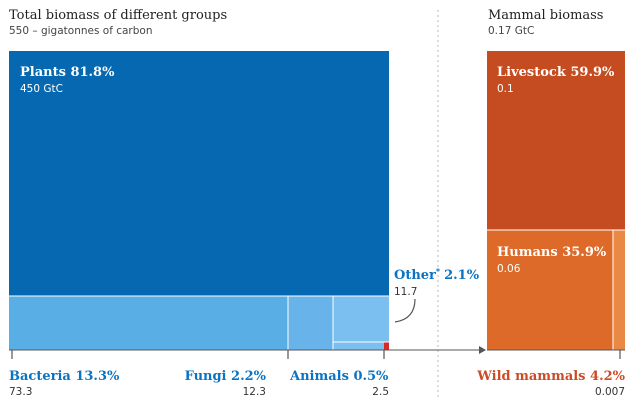  Describe the element at coordinates (462, 275) in the screenshot. I see `other-percent: 2.1%` at that location.